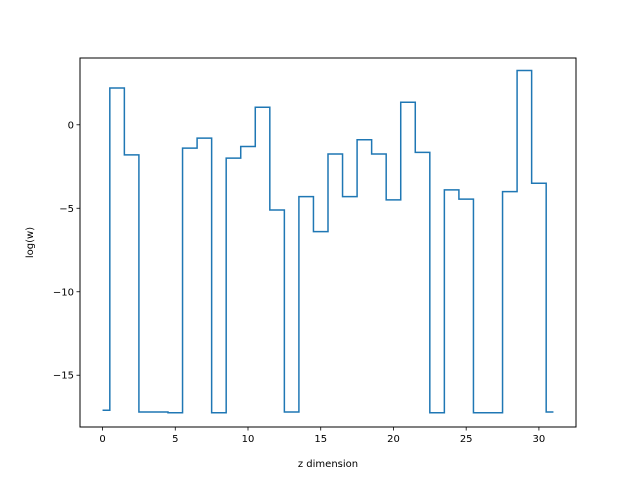 The width and height of the screenshot is (640, 480). What do you see at coordinates (466, 439) in the screenshot?
I see `x-tick-label: 25` at bounding box center [466, 439].